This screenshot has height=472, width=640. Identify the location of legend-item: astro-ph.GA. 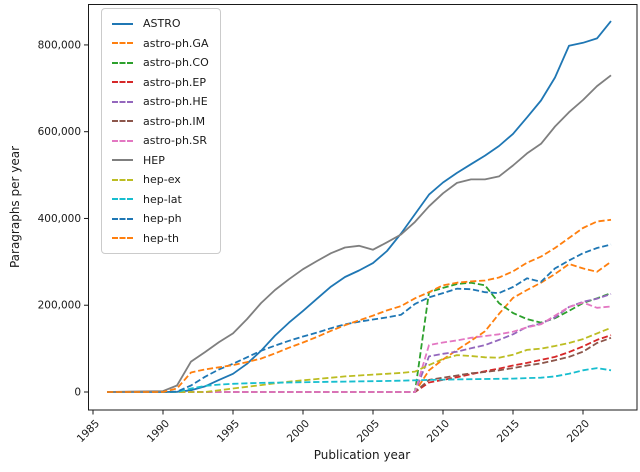
(164, 43).